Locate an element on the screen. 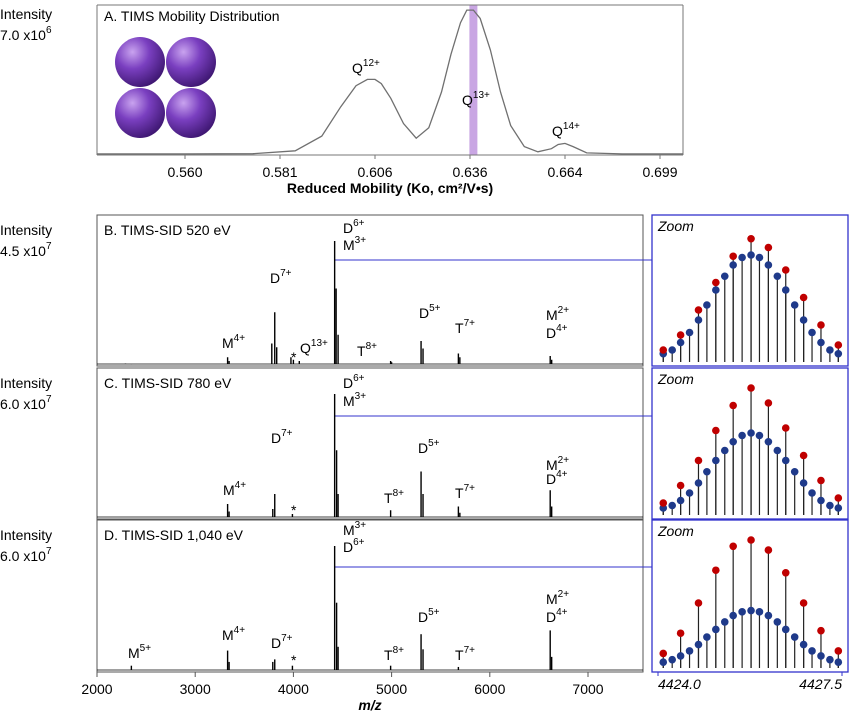 Image resolution: width=856 pixels, height=715 pixels. x-tick-label: 3000 is located at coordinates (195, 689).